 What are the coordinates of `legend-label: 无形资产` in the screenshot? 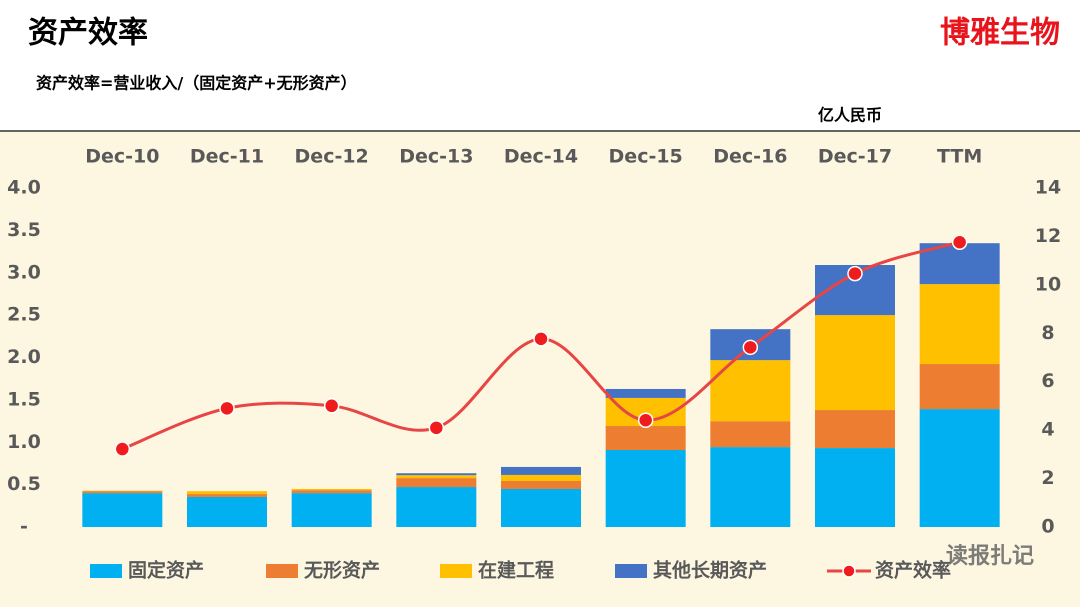 It's located at (342, 570).